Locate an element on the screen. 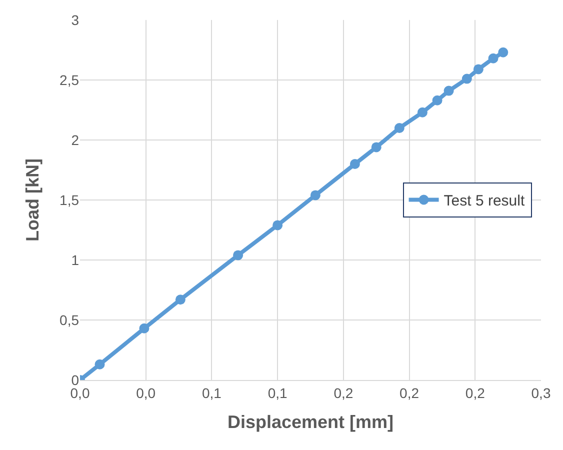 The width and height of the screenshot is (563, 450). y-tick-label: 3 is located at coordinates (75, 20).